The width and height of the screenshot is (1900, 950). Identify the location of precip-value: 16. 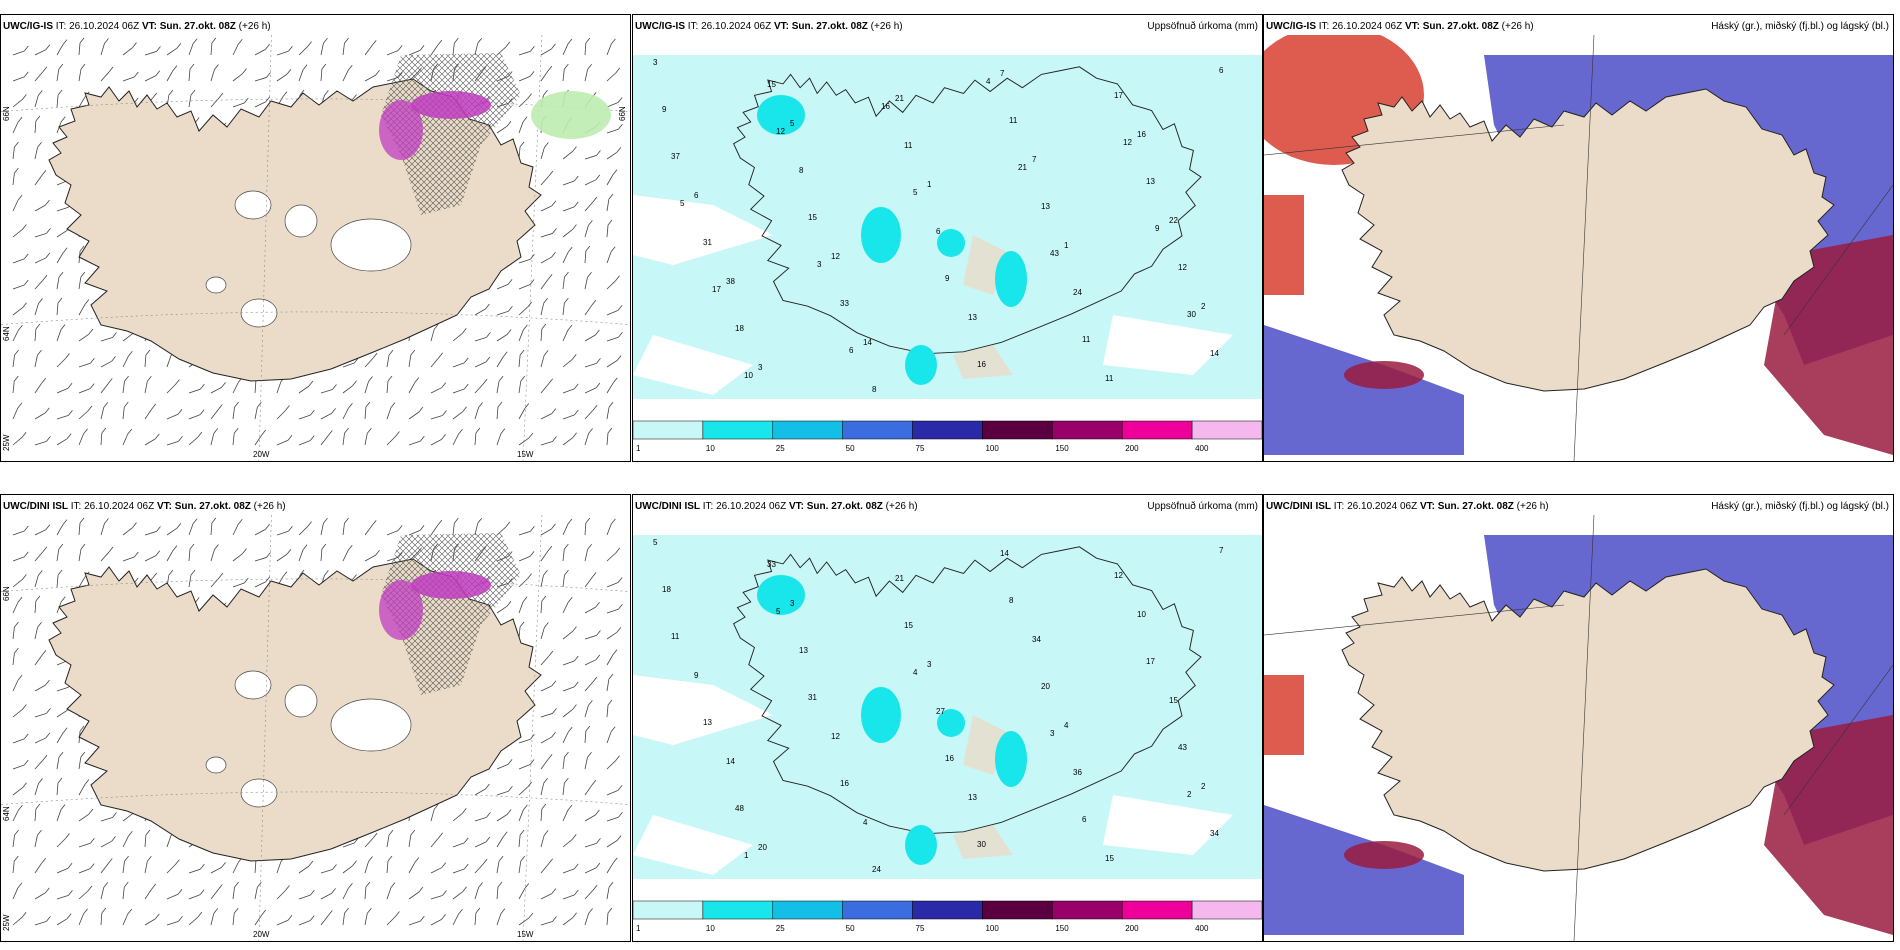
(949, 758).